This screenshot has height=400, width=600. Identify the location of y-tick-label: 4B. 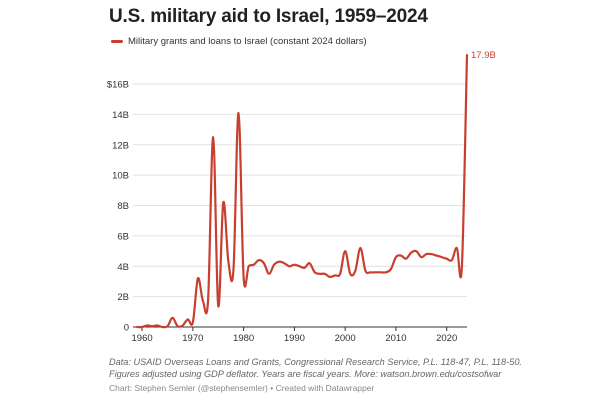
(123, 267).